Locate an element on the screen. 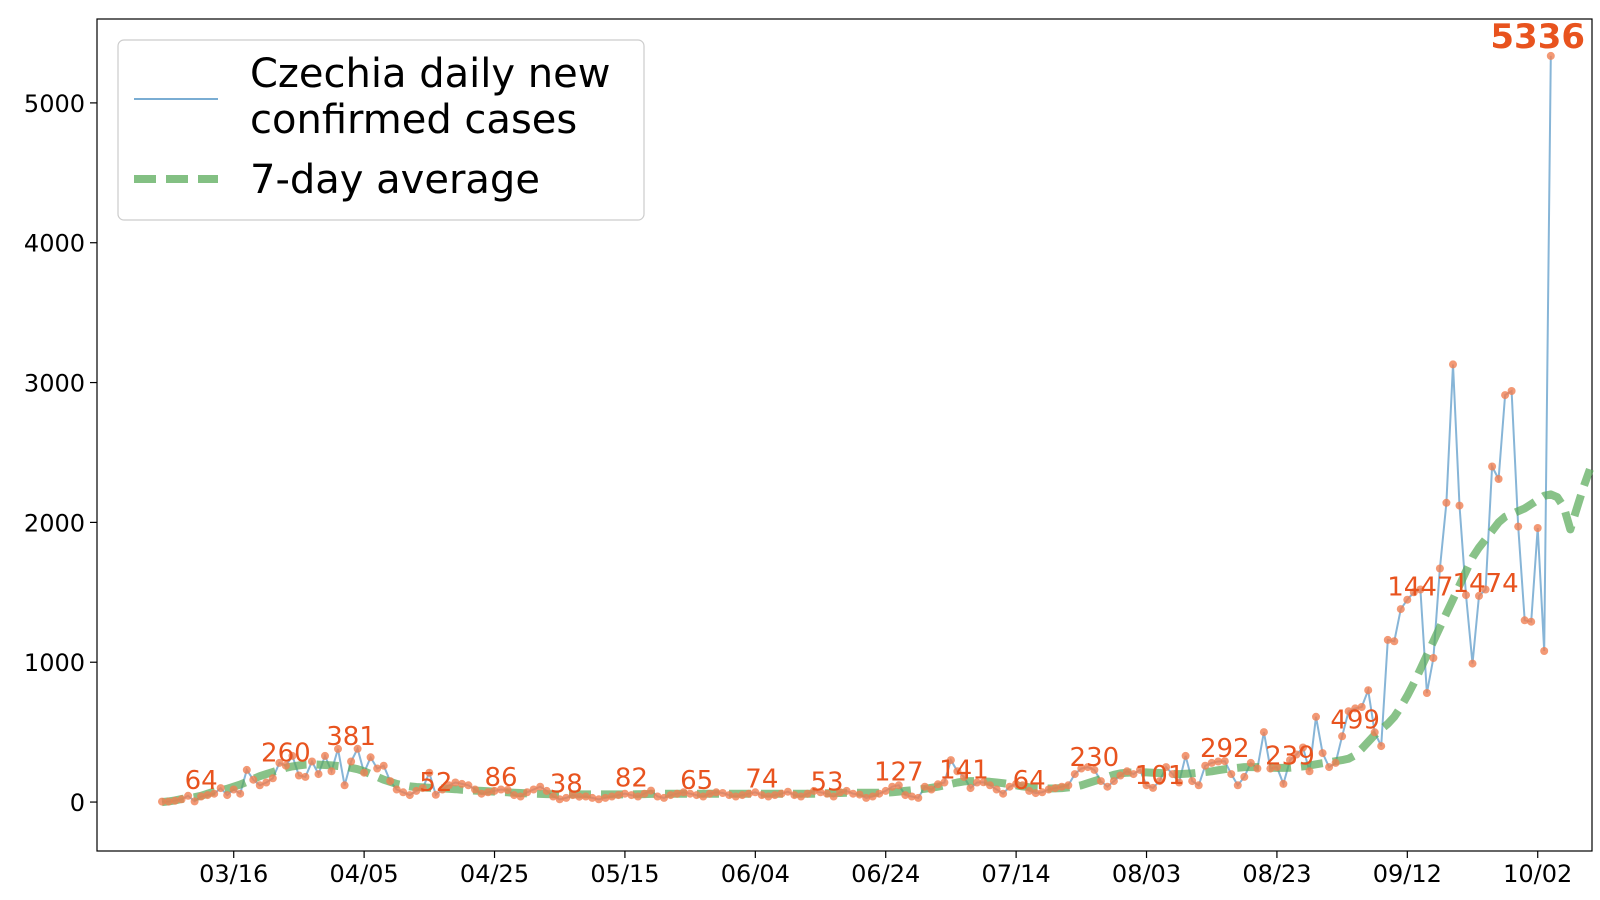 The height and width of the screenshot is (900, 1600). x-tick-label: 08/23 is located at coordinates (1276, 874).